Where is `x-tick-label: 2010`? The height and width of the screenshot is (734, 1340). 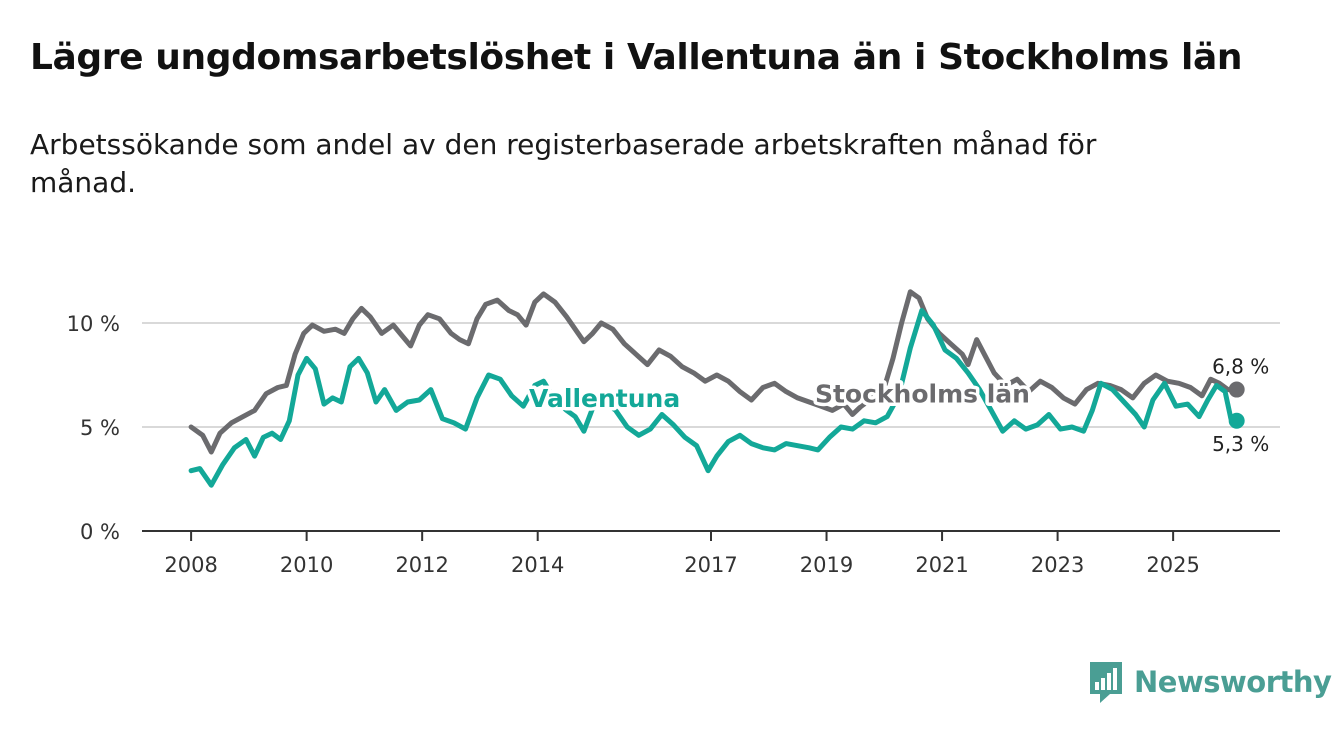 x-tick-label: 2010 is located at coordinates (306, 565).